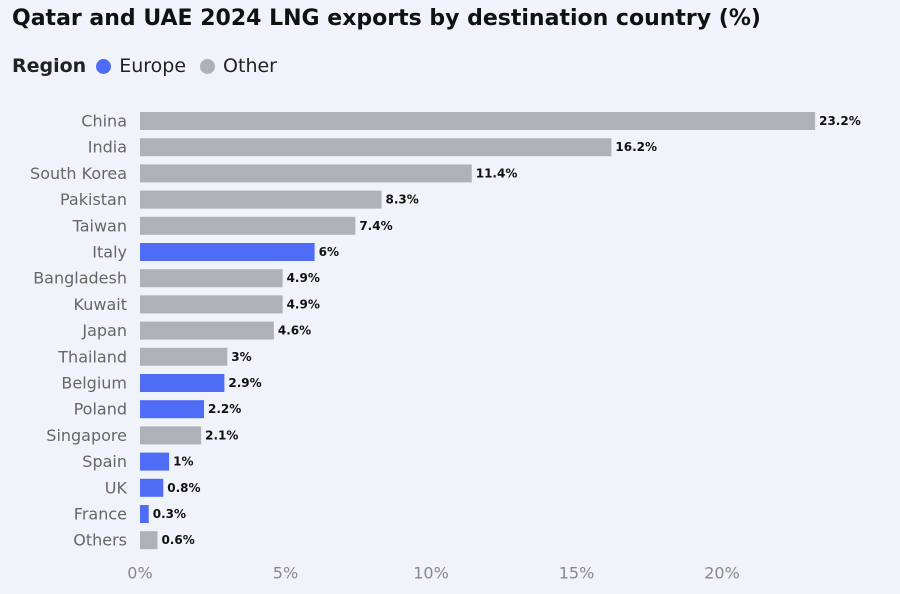 The image size is (900, 594). Describe the element at coordinates (577, 573) in the screenshot. I see `x-tick-label-15: 15%` at that location.